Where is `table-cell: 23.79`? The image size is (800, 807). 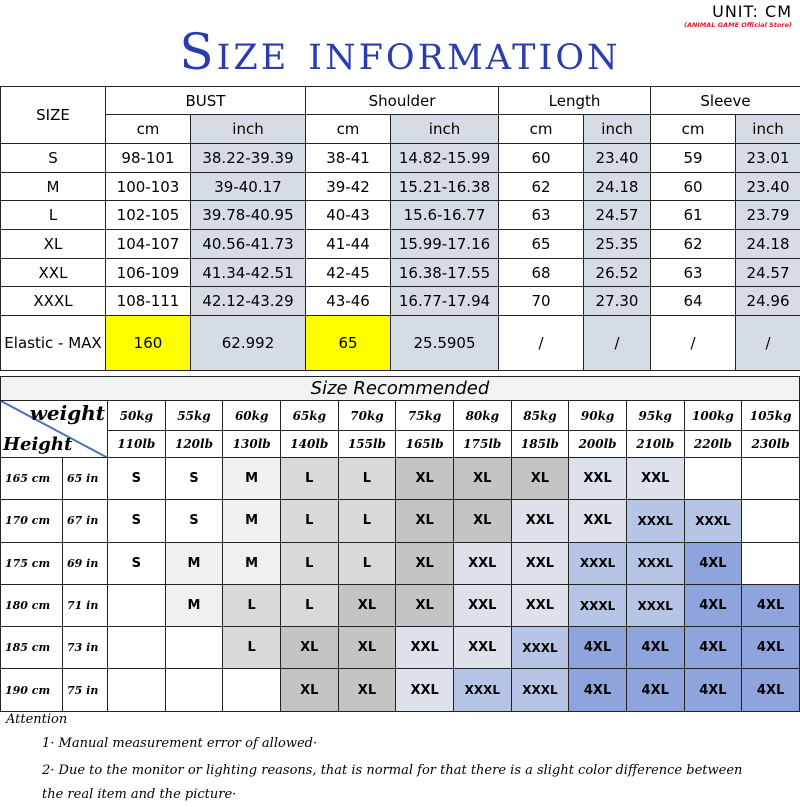 table-cell: 23.79 is located at coordinates (768, 215).